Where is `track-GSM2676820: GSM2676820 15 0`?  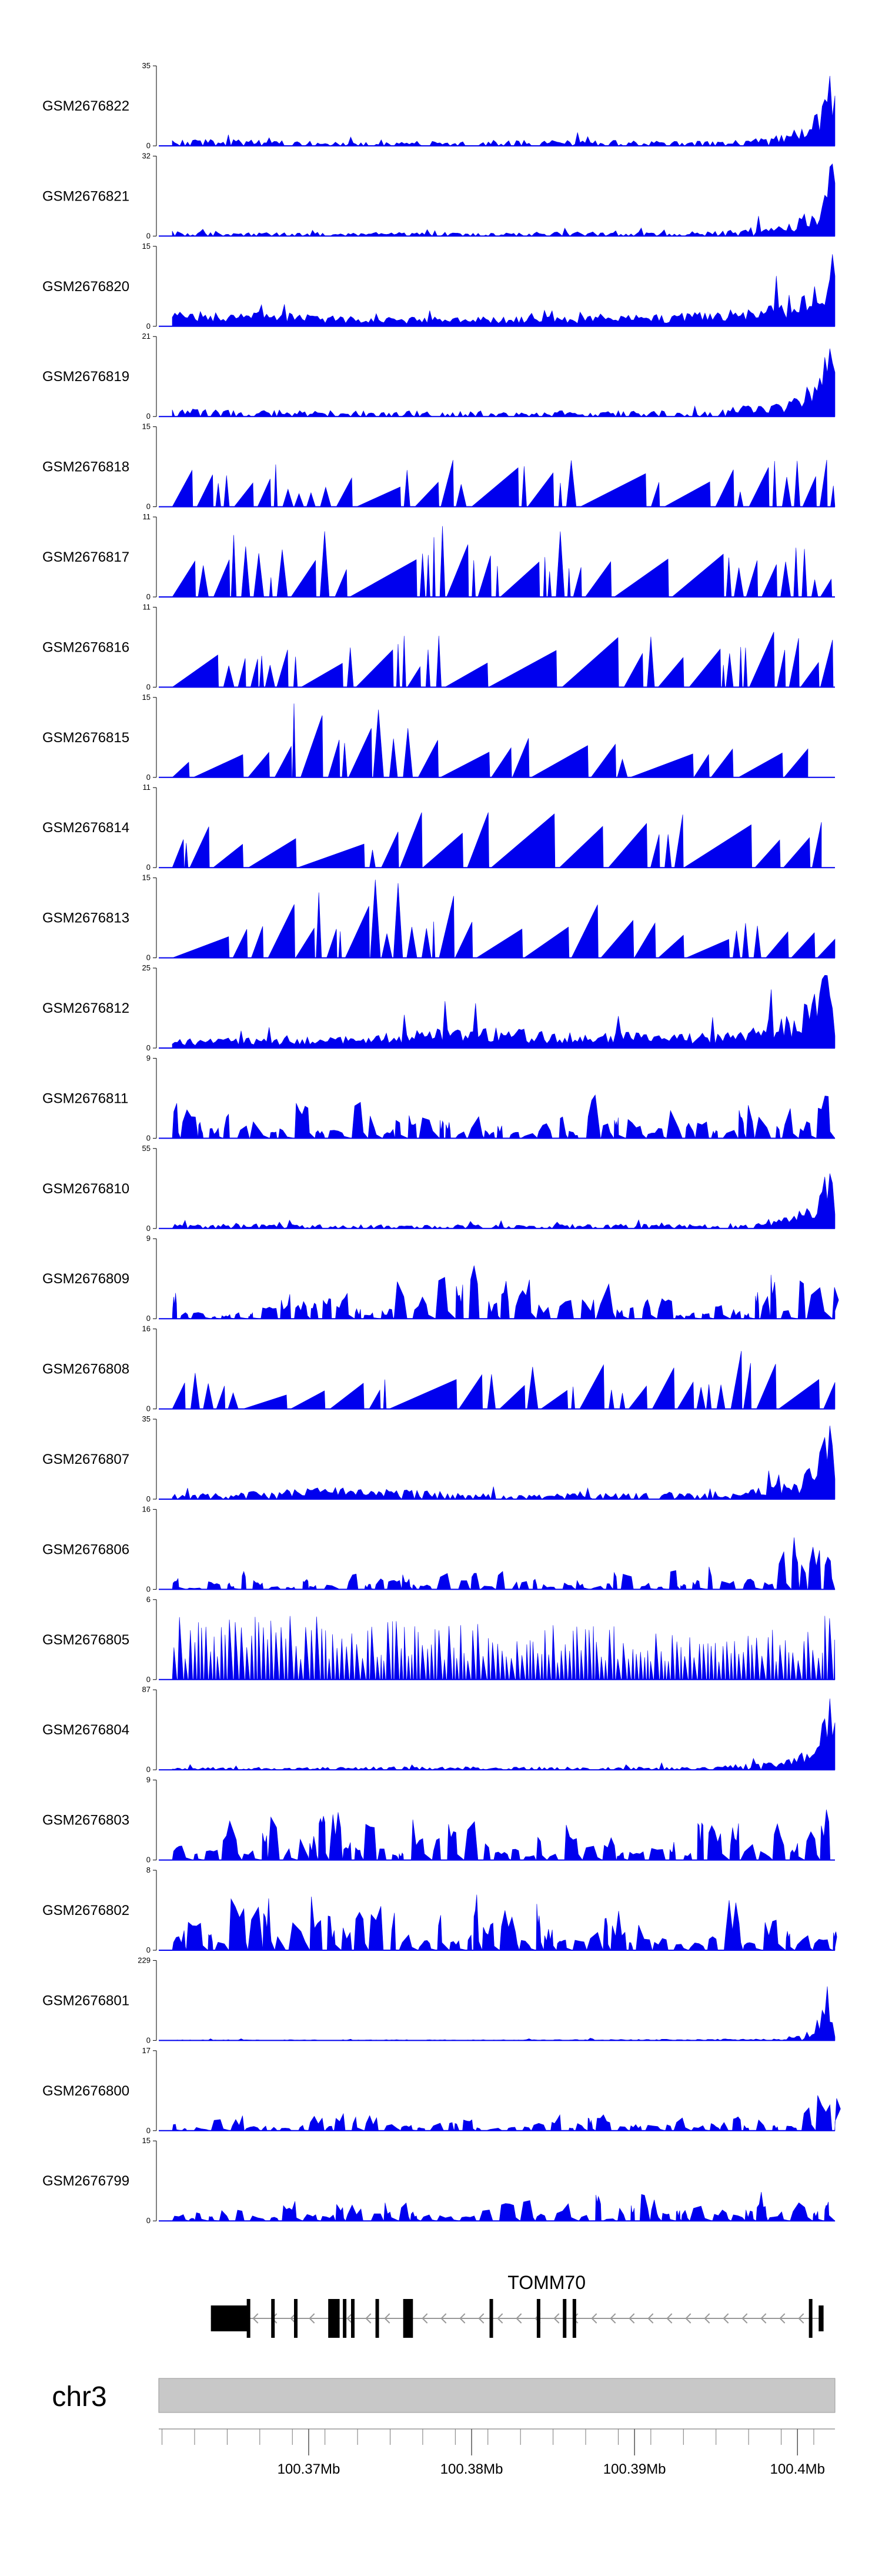 track-GSM2676820: GSM2676820 15 0 is located at coordinates (439, 286).